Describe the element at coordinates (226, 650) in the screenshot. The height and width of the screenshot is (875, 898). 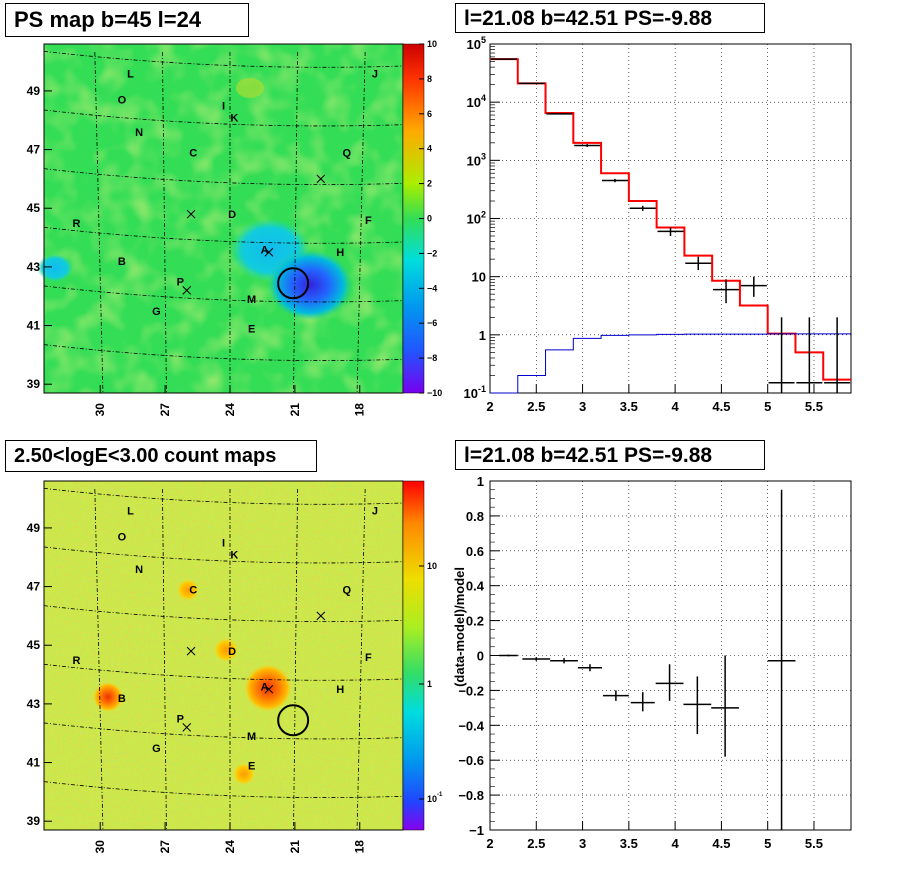
I see `count-map-source-D` at that location.